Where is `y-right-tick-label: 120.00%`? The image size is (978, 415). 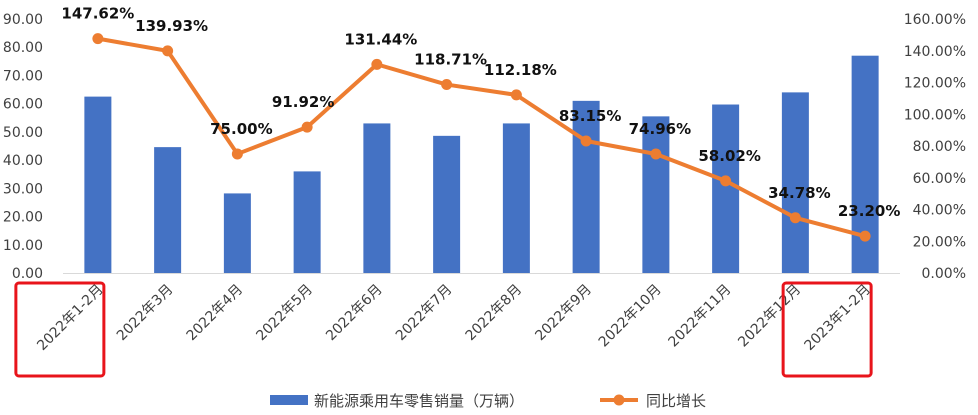 y-right-tick-label: 120.00% is located at coordinates (935, 84).